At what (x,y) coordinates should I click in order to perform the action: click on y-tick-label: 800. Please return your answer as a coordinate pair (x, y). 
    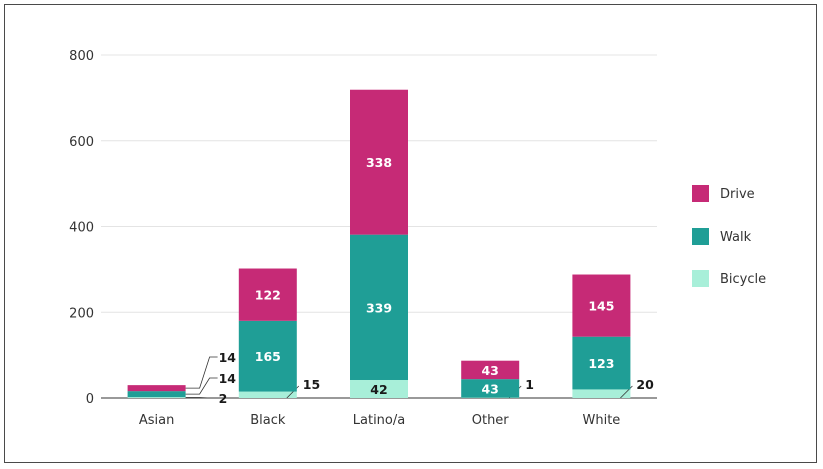
    Looking at the image, I should click on (81, 56).